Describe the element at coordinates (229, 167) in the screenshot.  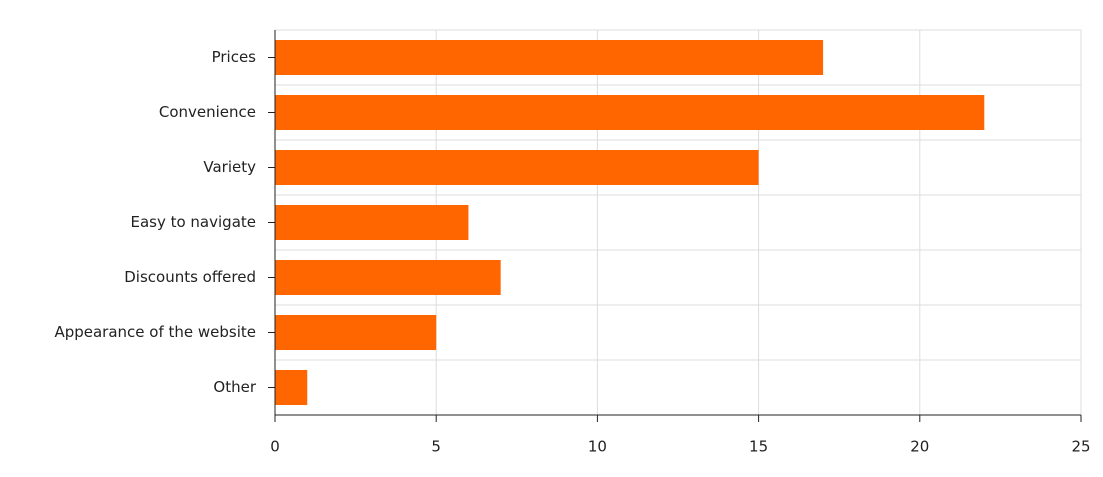
I see `y-tick-label: Variety` at that location.